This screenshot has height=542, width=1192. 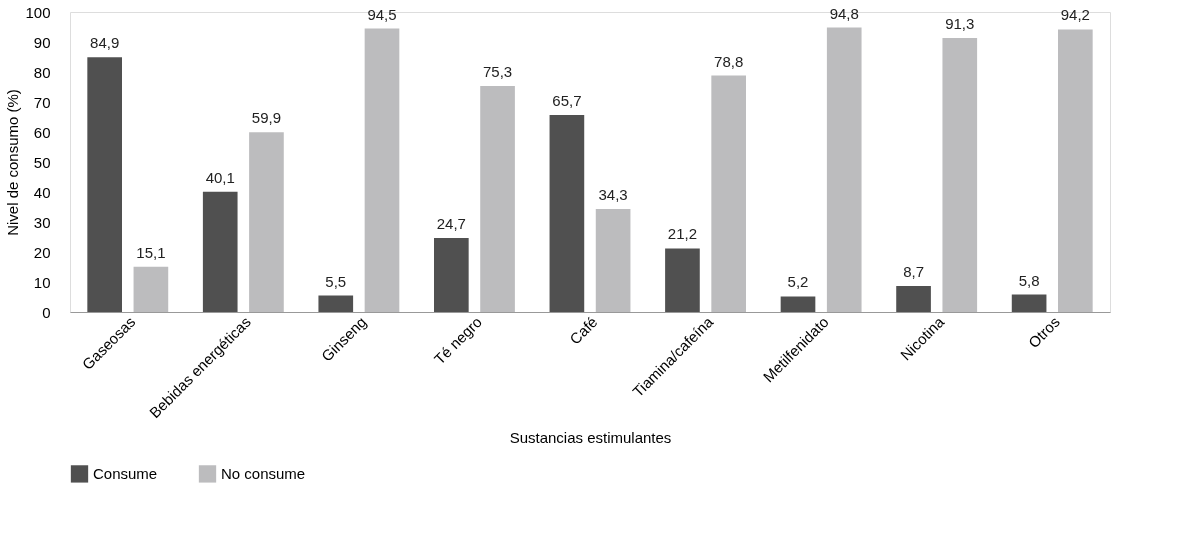 What do you see at coordinates (42, 162) in the screenshot?
I see `y-tick-label: 50` at bounding box center [42, 162].